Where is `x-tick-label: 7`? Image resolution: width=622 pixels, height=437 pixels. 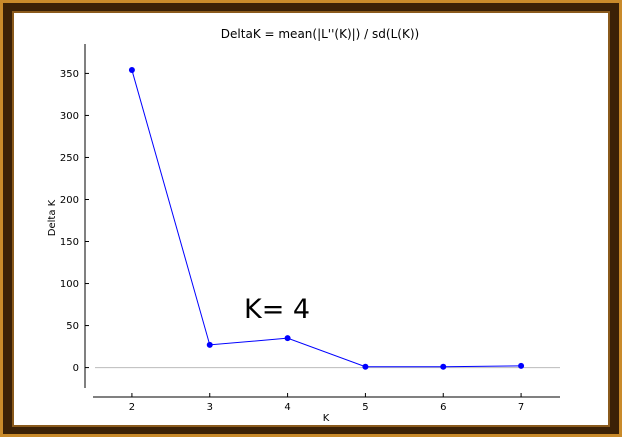
x-tick-label: 7 is located at coordinates (521, 407).